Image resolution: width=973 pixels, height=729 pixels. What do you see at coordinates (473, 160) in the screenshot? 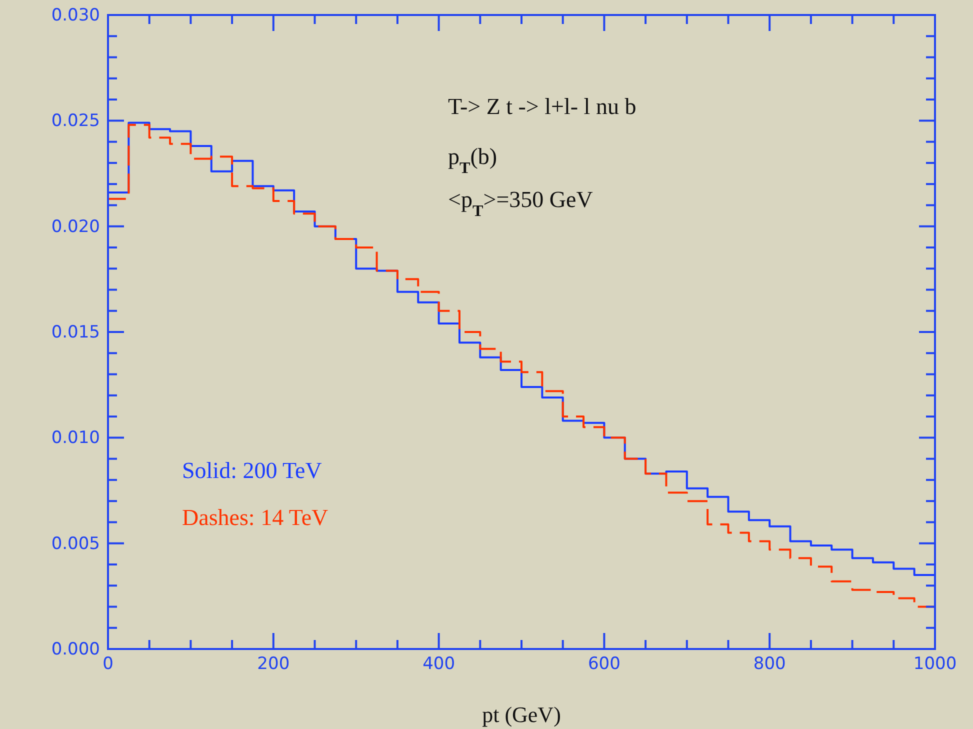
I see `annotation: p$_{T}$(b)` at bounding box center [473, 160].